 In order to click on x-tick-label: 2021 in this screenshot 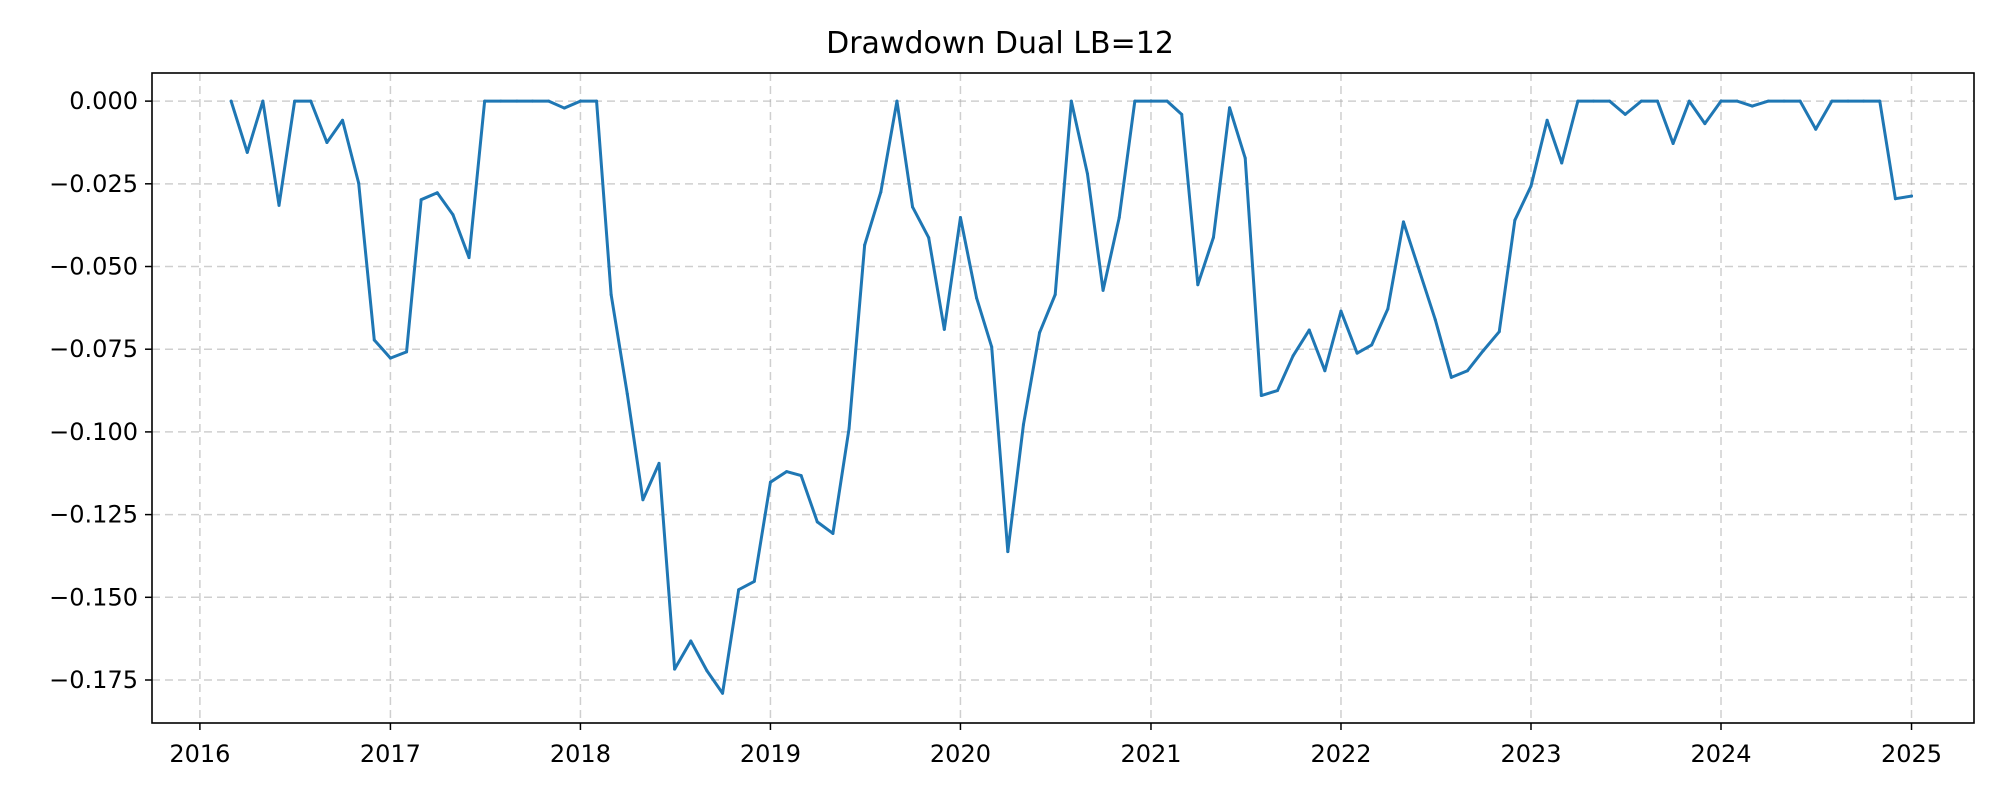, I will do `click(1150, 754)`.